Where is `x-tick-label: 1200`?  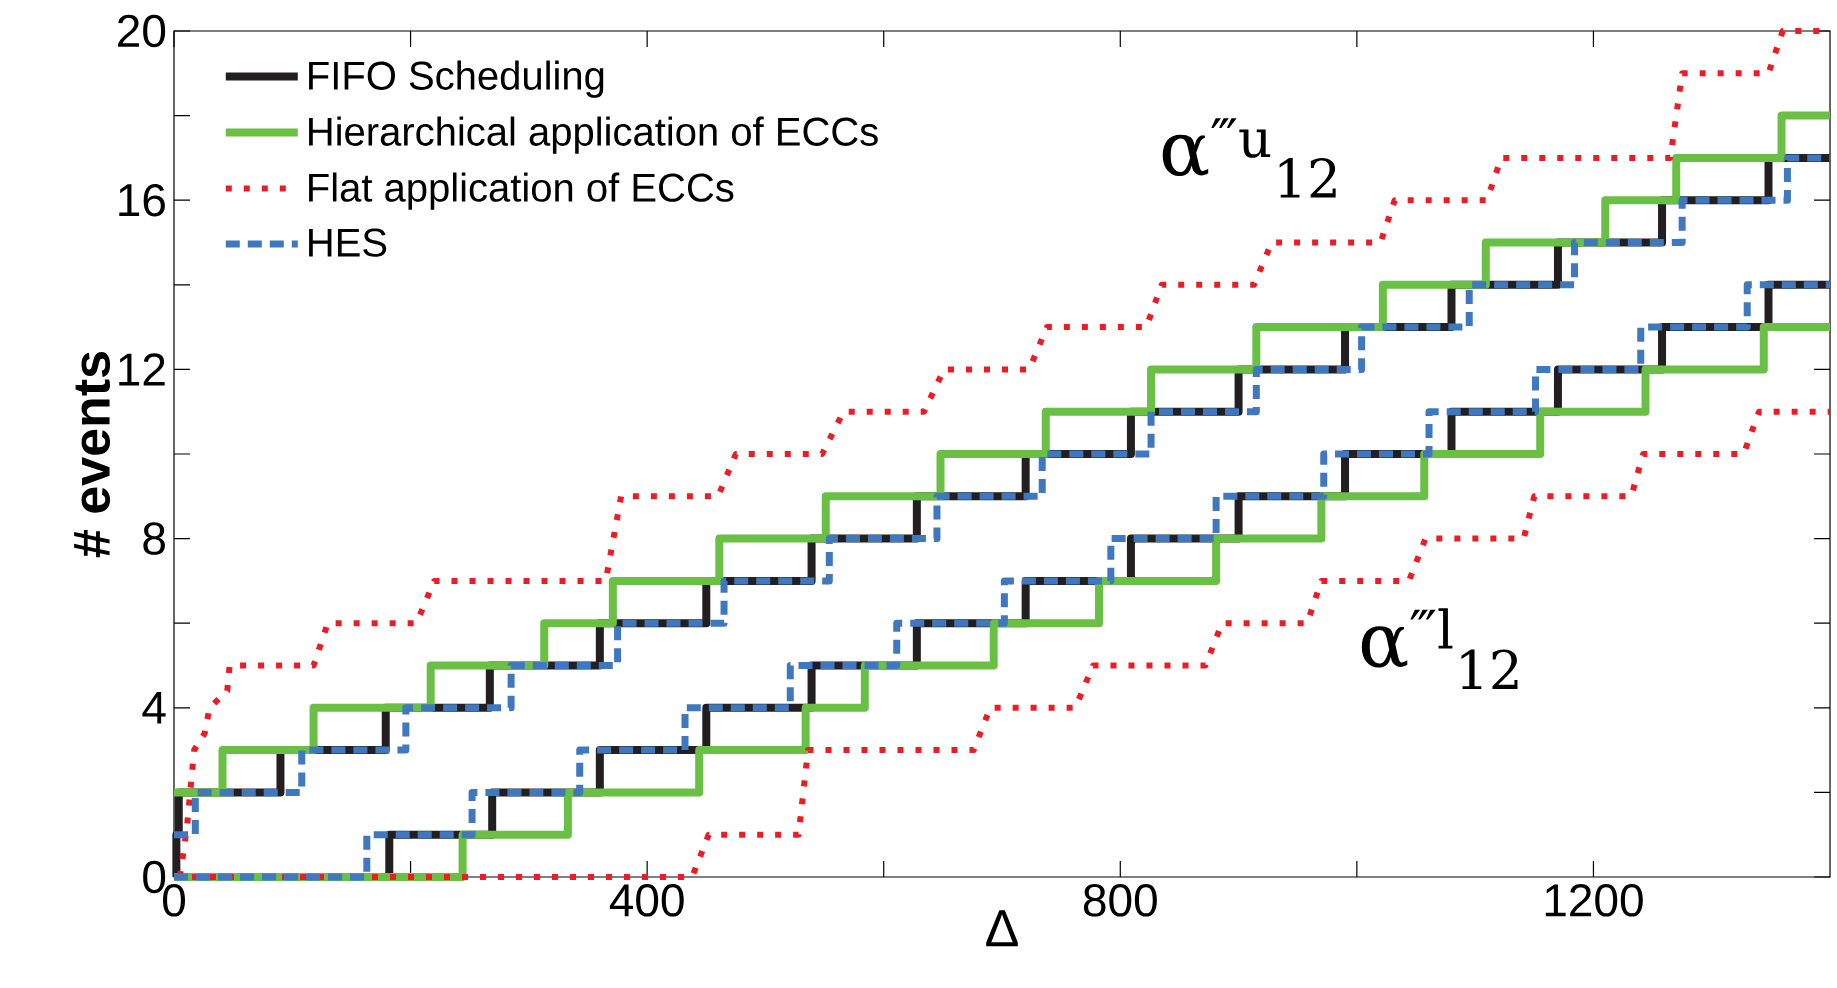
x-tick-label: 1200 is located at coordinates (1594, 900).